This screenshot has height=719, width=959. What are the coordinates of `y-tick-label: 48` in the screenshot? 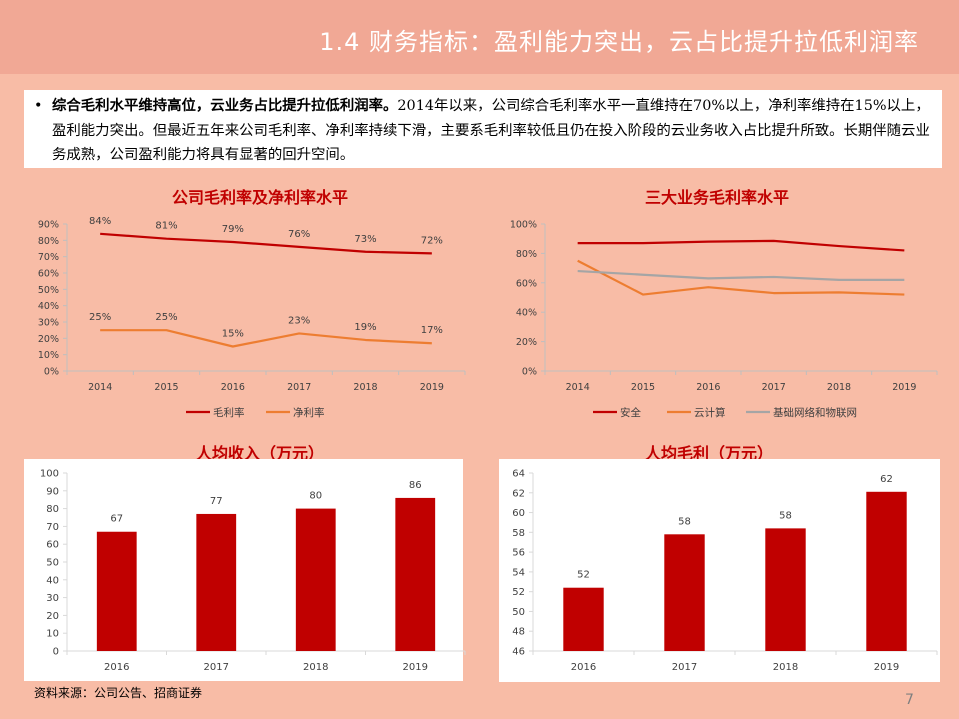 It's located at (518, 632).